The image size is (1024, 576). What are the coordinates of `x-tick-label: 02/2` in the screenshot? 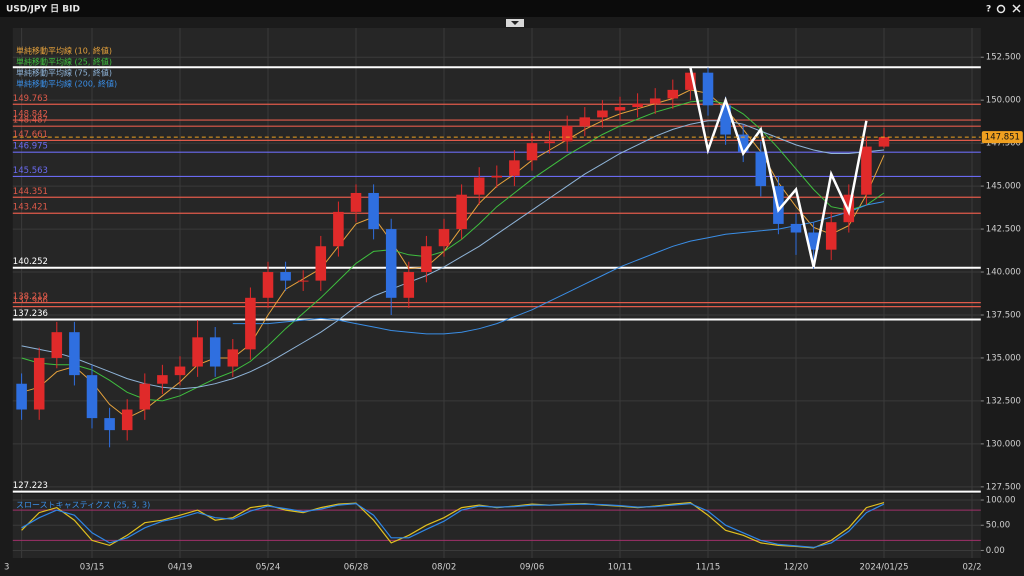 It's located at (971, 568).